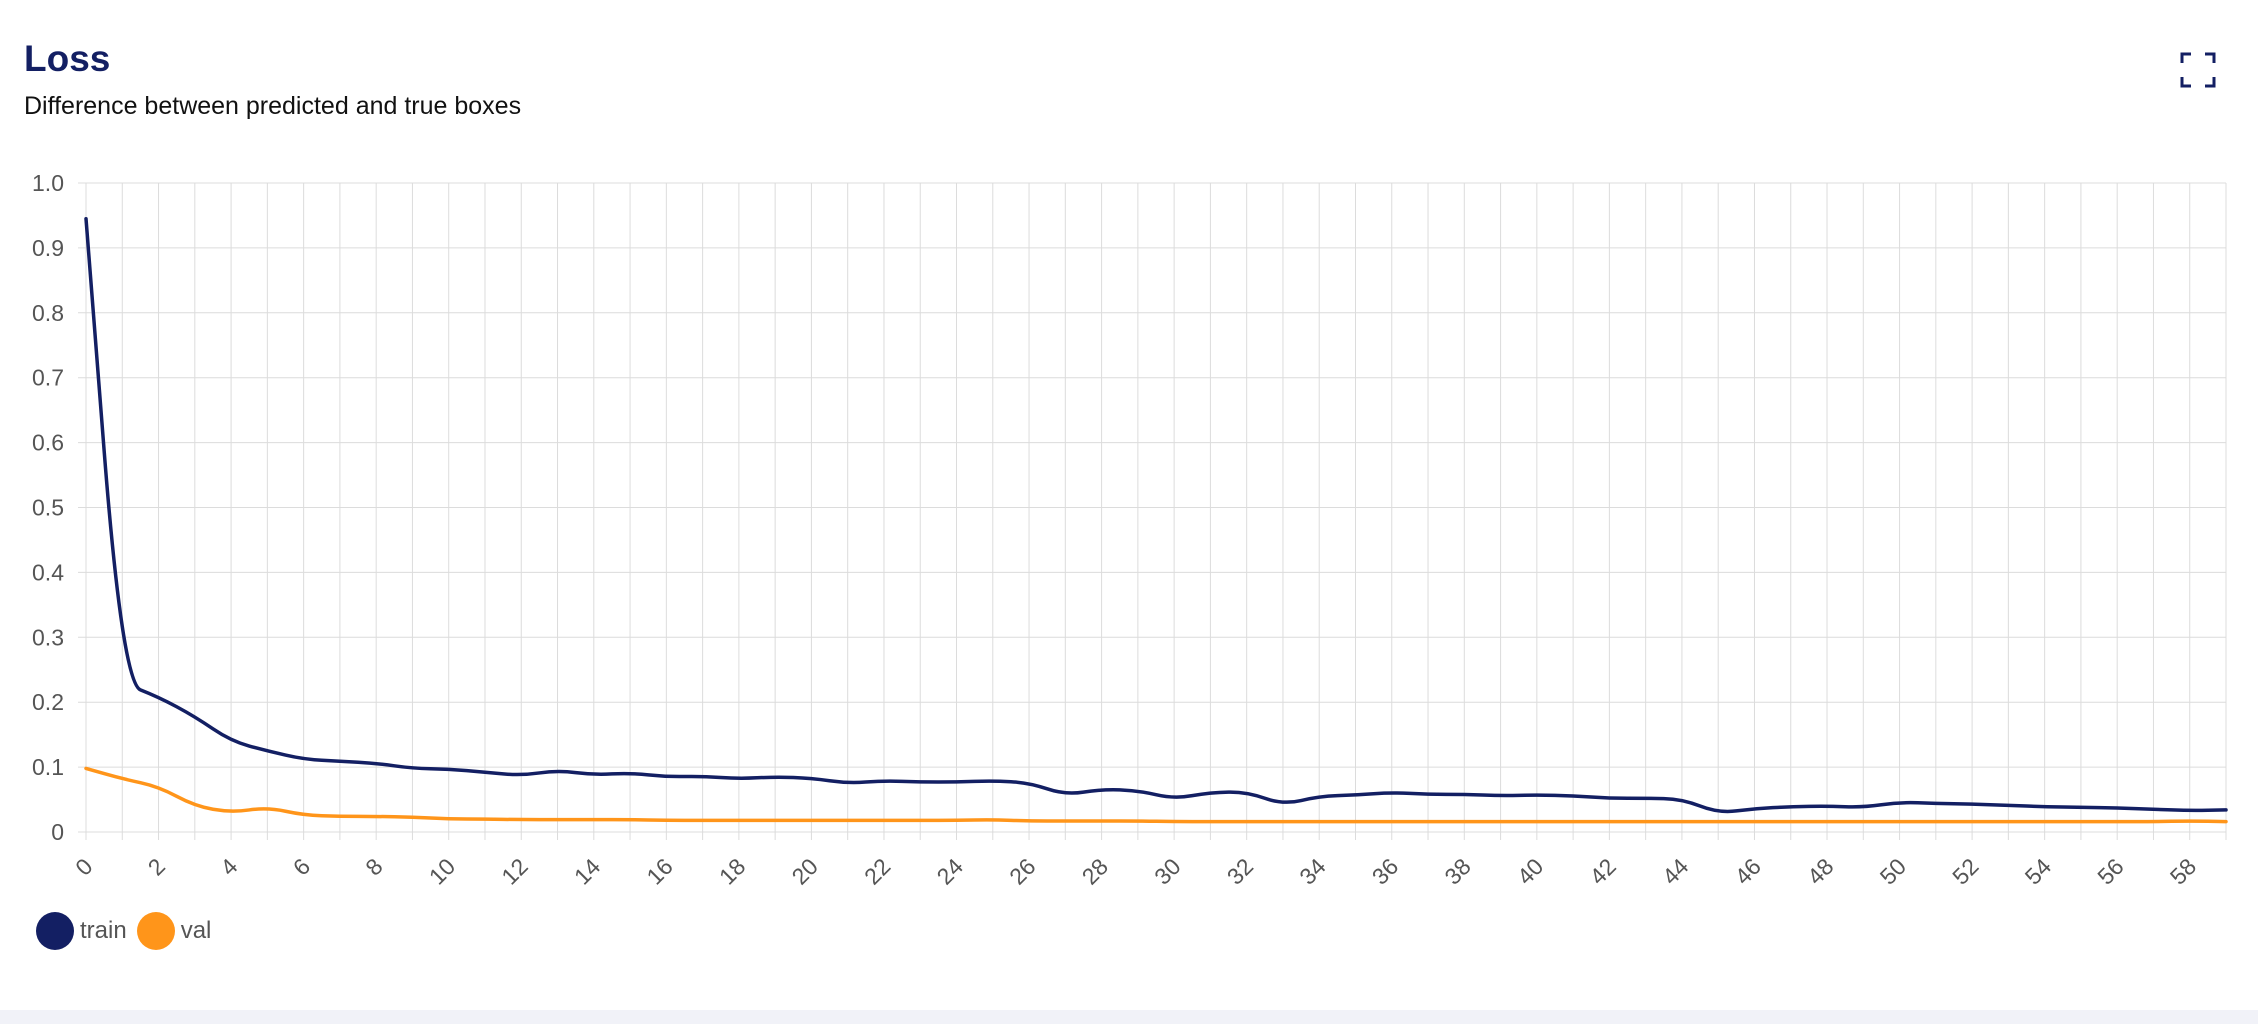  What do you see at coordinates (2110, 871) in the screenshot?
I see `x-tick-label: 56` at bounding box center [2110, 871].